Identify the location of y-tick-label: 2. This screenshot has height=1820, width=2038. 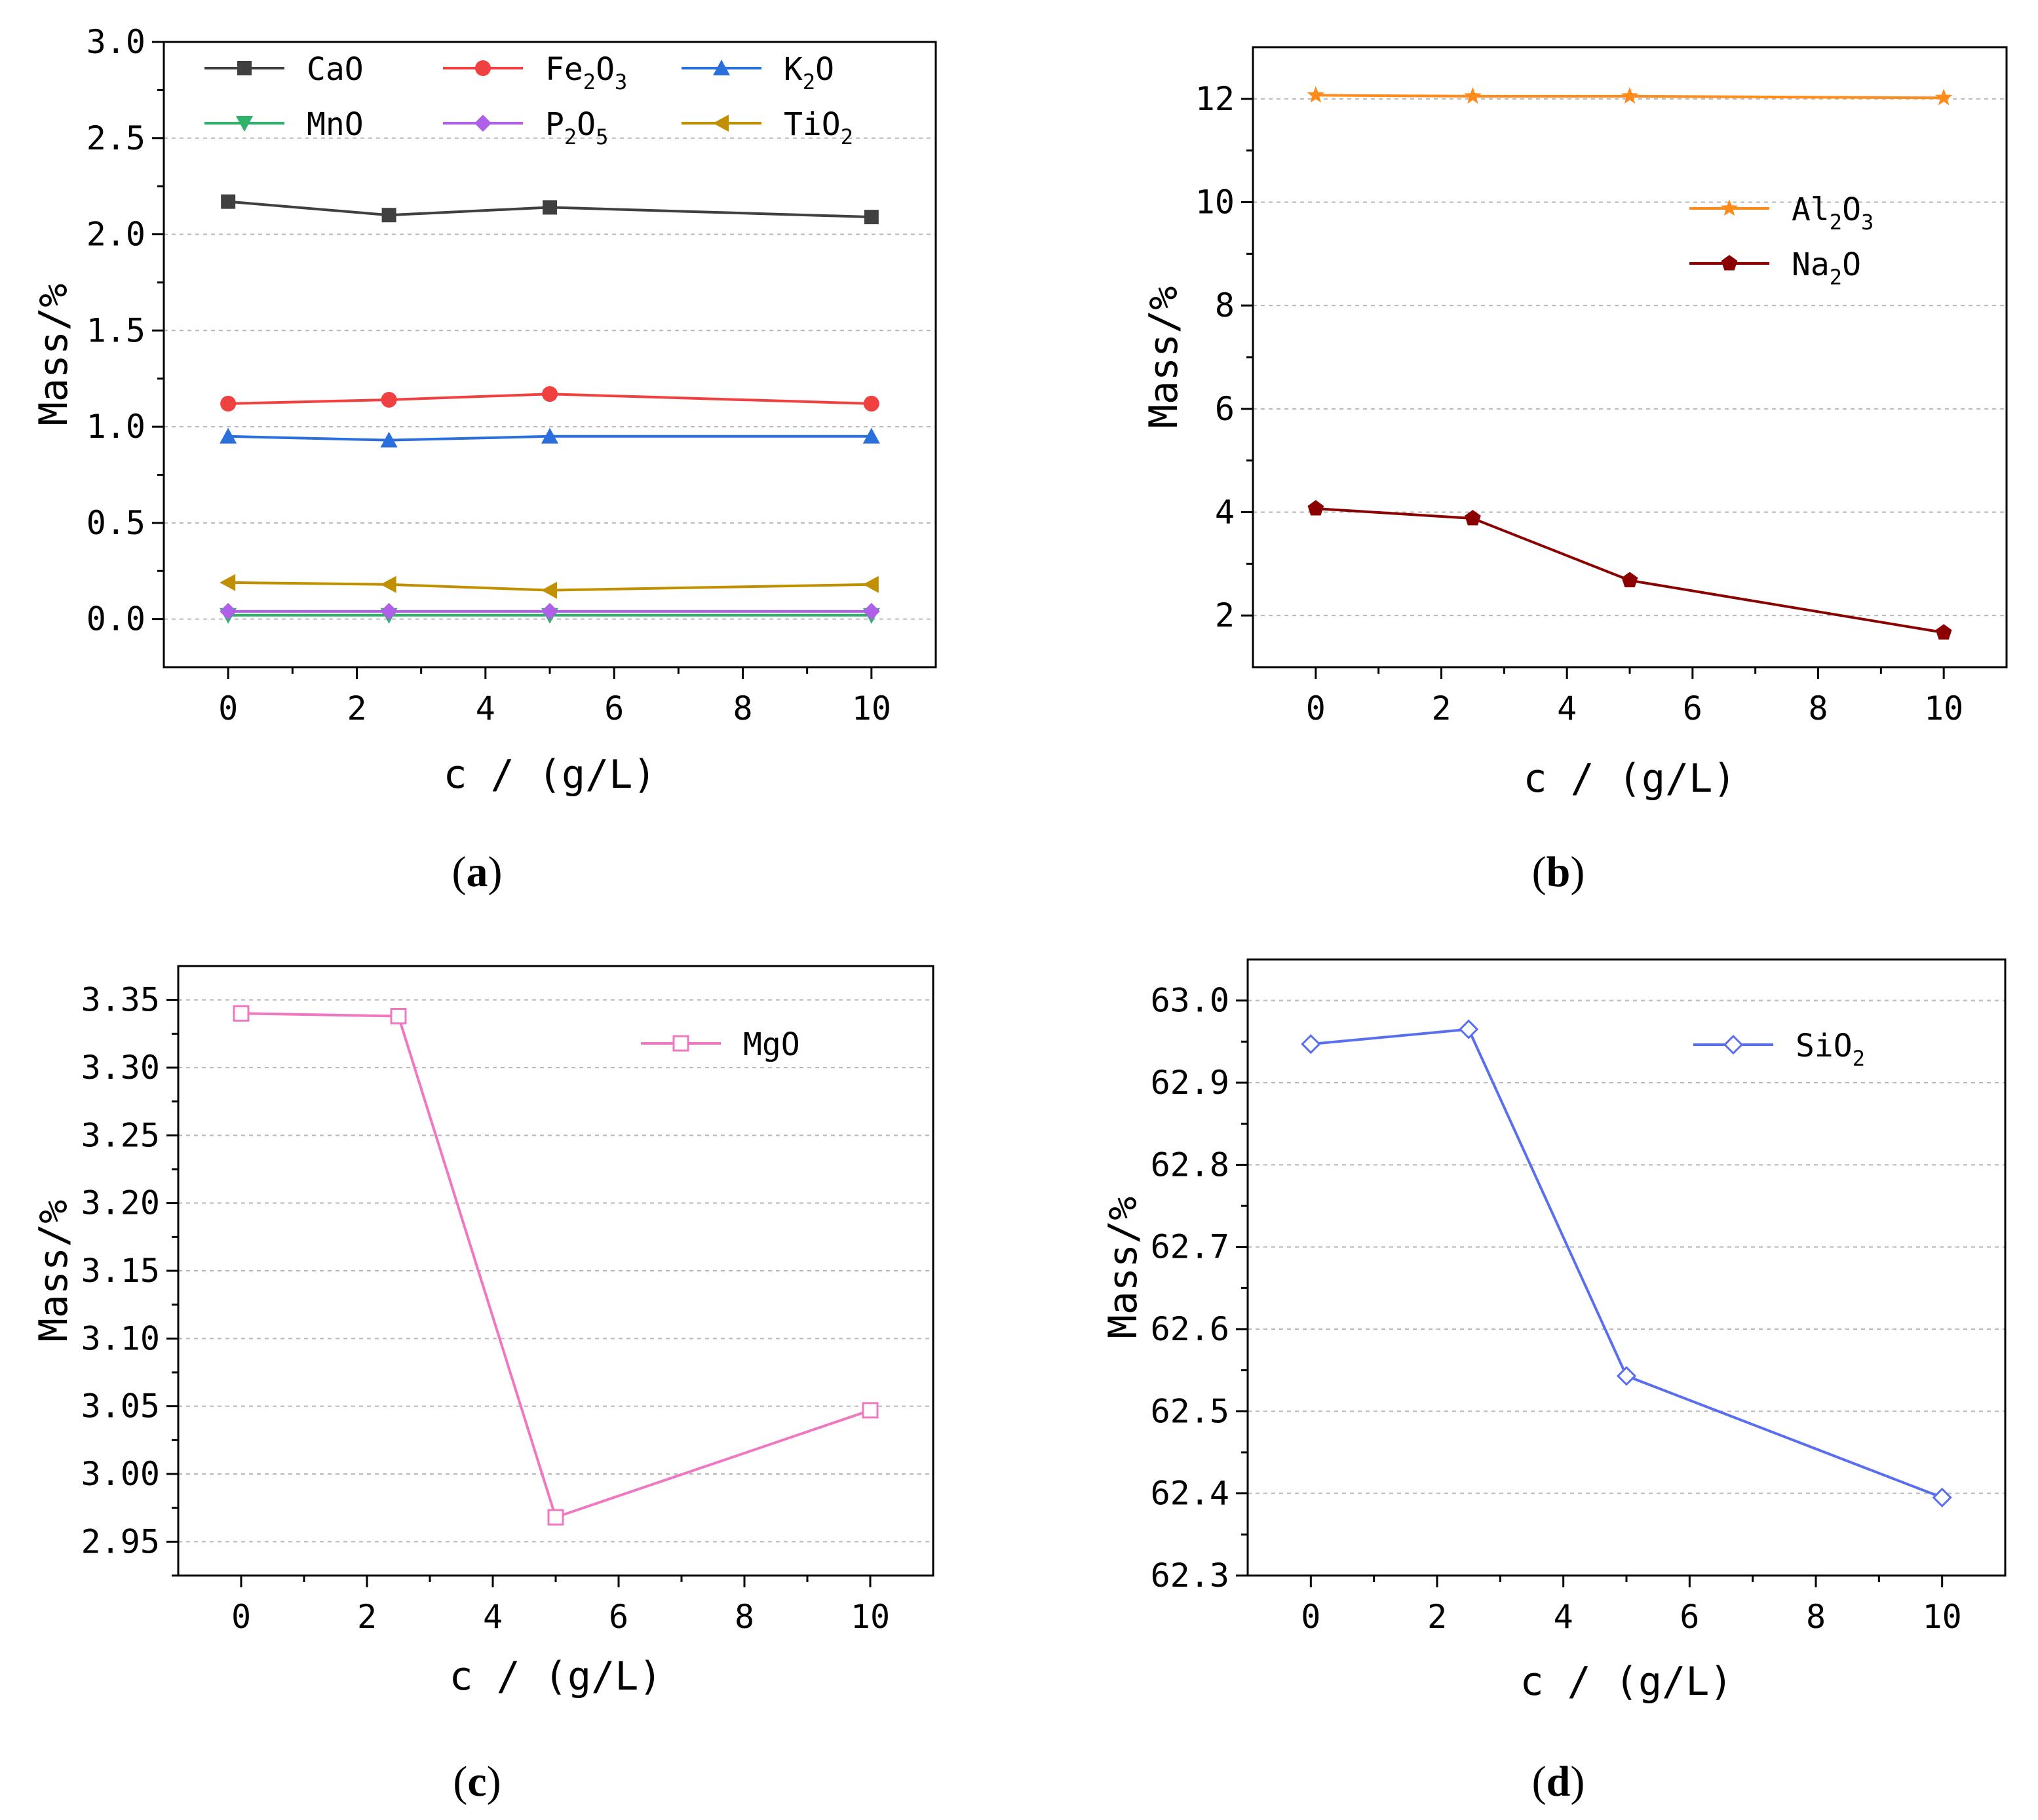
(1225, 615).